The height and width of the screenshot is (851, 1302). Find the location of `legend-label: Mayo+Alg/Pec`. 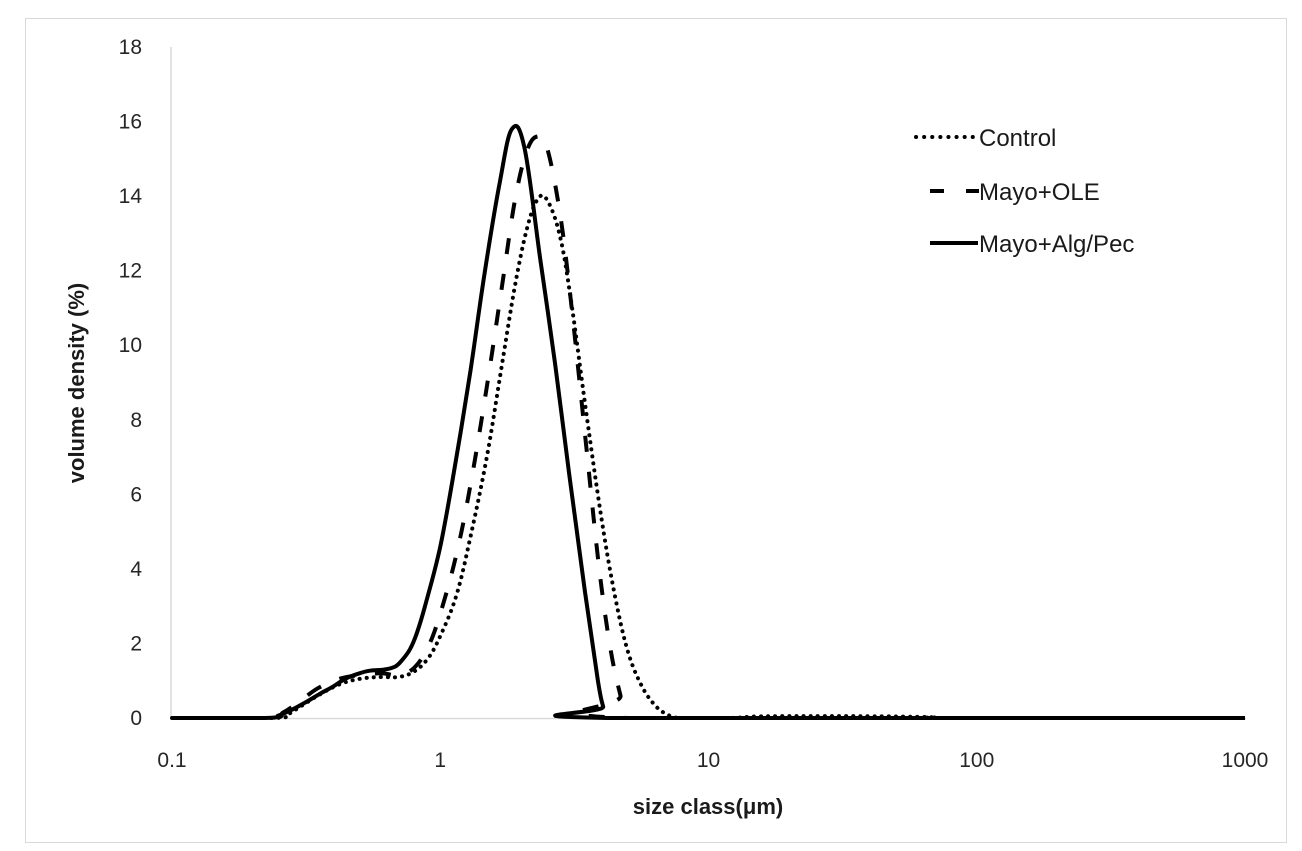

legend-label: Mayo+Alg/Pec is located at coordinates (1056, 244).